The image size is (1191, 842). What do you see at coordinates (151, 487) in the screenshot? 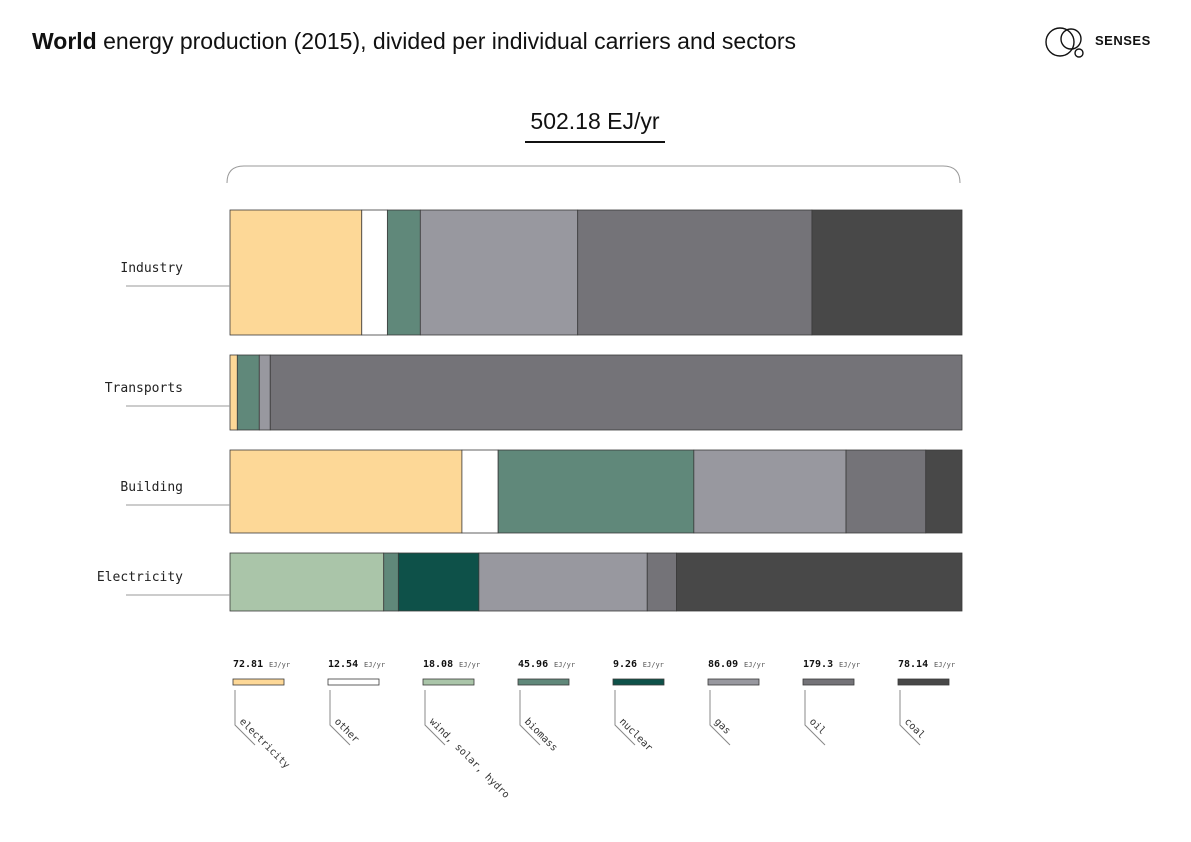
I see `category-label: Building` at bounding box center [151, 487].